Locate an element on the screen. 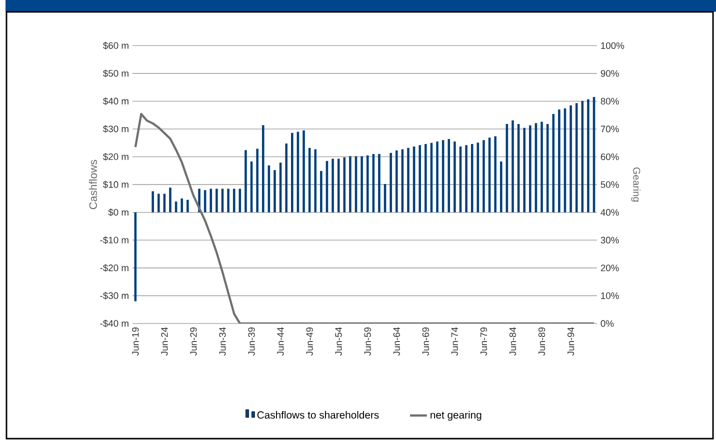 The height and width of the screenshot is (440, 716). x-tick-label: Jun-79 is located at coordinates (484, 342).